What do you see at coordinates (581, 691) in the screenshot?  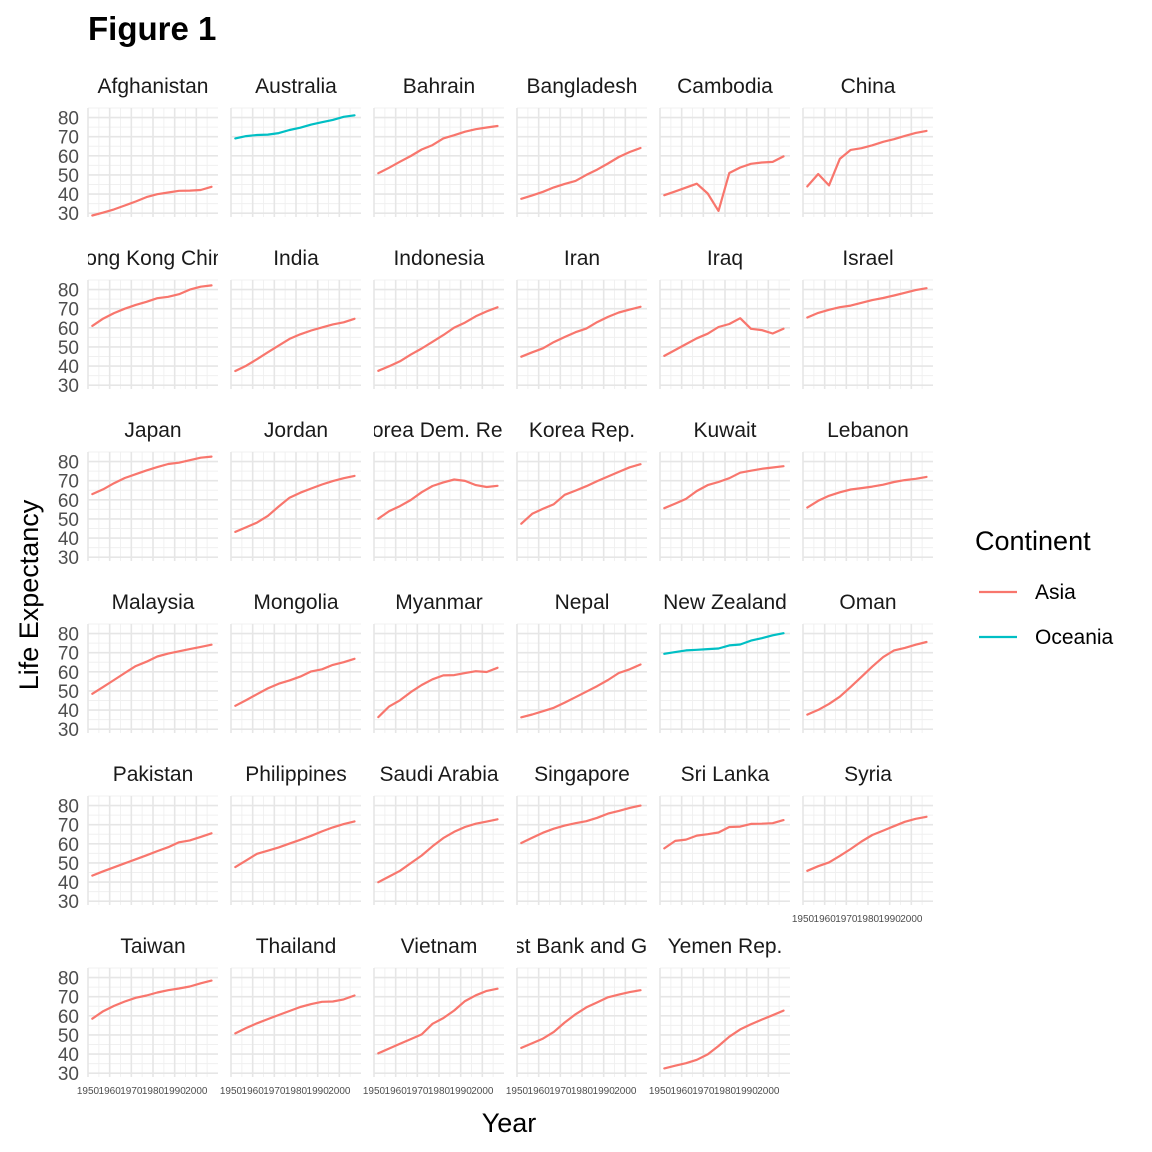 I see `series-line-nepal` at bounding box center [581, 691].